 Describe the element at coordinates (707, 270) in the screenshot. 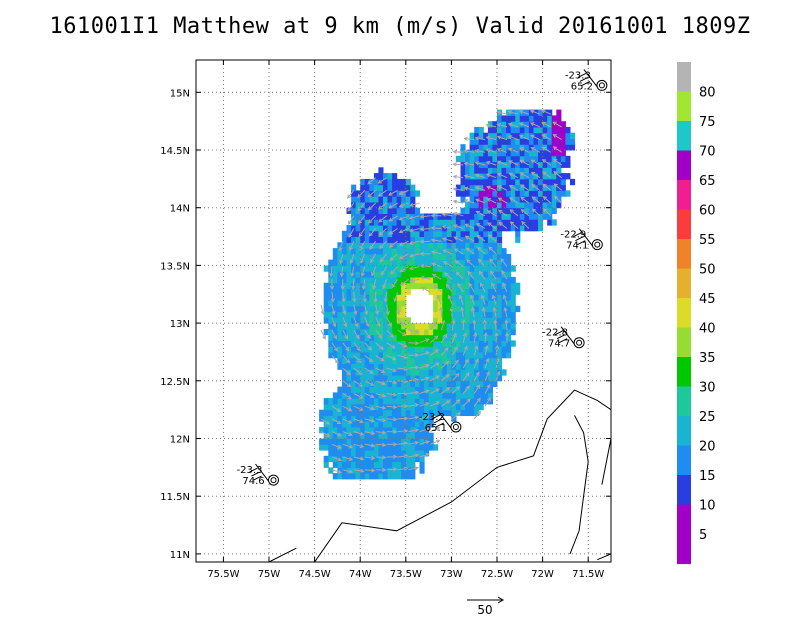

I see `colorbar-label: 50` at that location.